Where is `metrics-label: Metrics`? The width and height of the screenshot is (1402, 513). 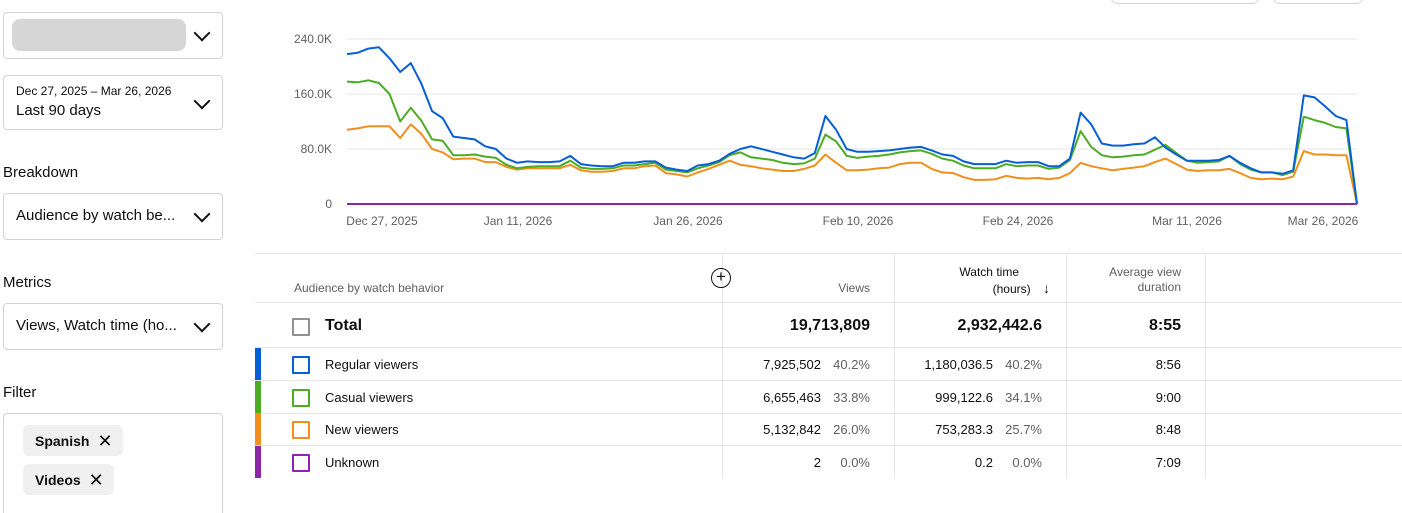 metrics-label: Metrics is located at coordinates (27, 282).